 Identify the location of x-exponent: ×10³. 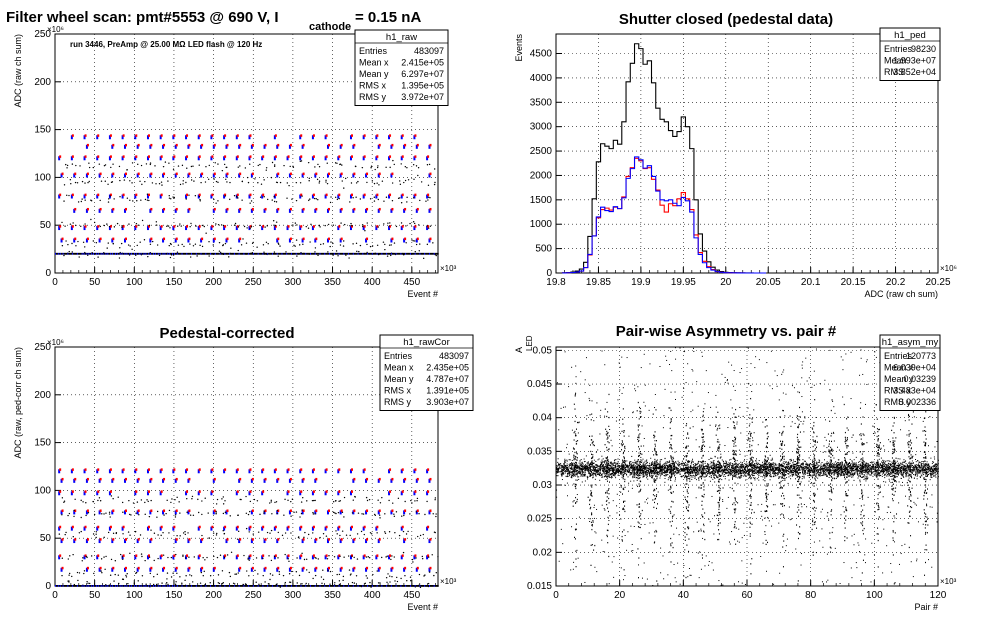
(948, 581).